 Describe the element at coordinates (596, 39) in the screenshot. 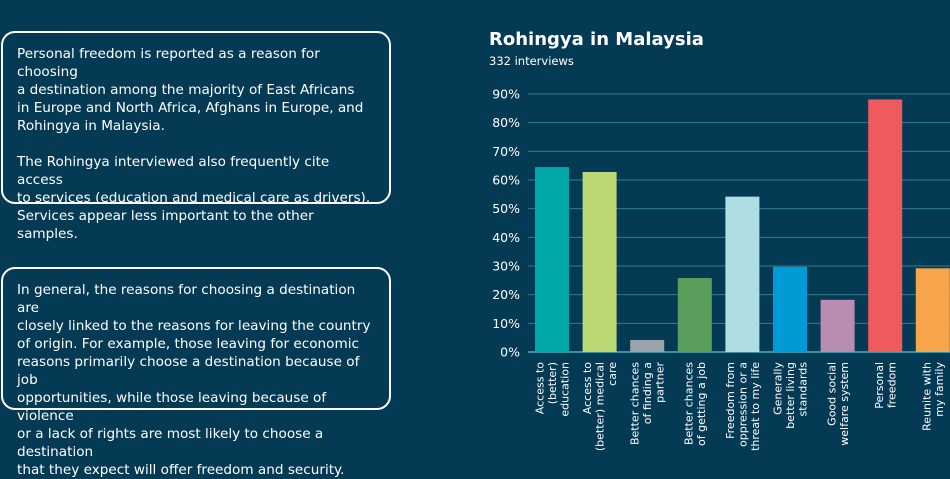

I see `chart-title: Rohingya in Malaysia` at that location.